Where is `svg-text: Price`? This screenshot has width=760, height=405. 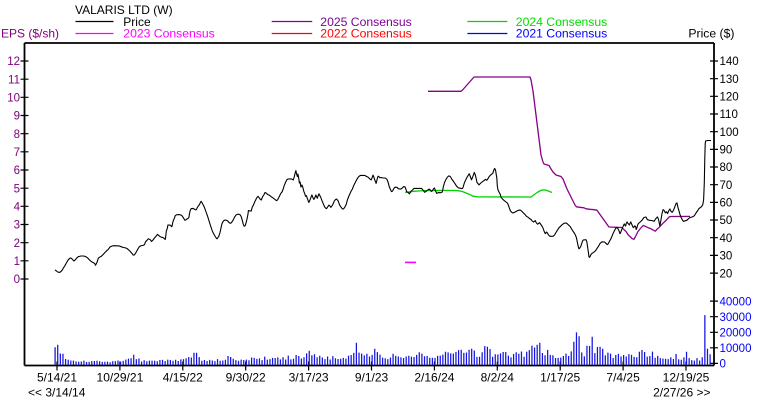 svg-text: Price is located at coordinates (137, 22).